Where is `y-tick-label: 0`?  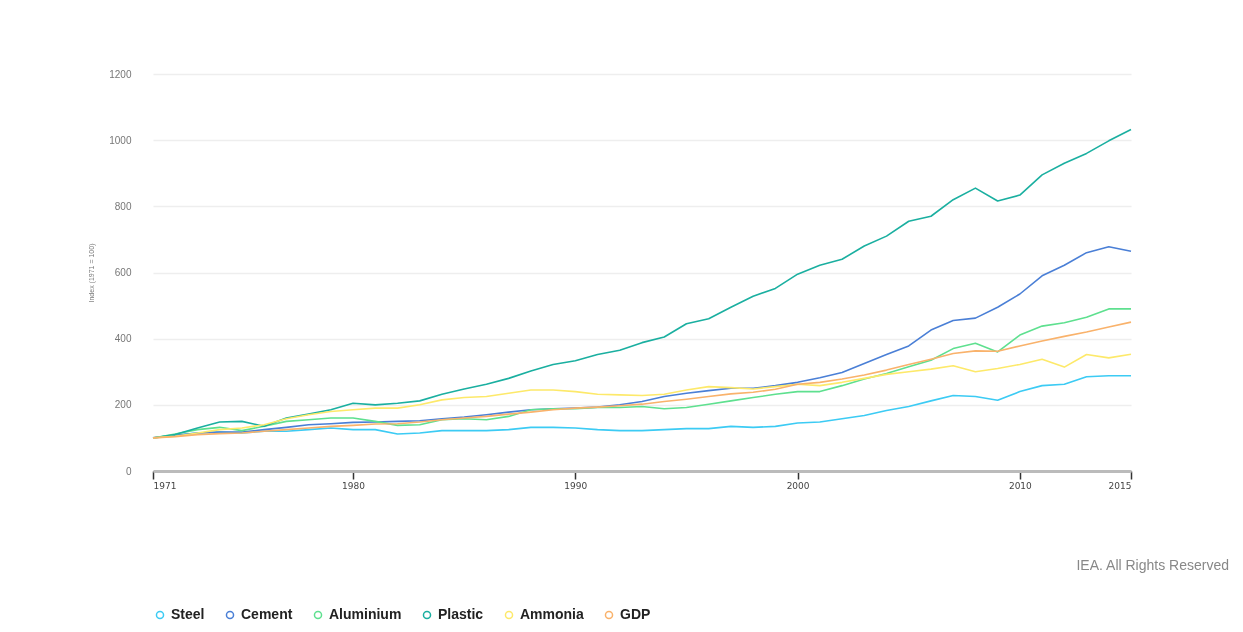
y-tick-label: 0 is located at coordinates (128, 471).